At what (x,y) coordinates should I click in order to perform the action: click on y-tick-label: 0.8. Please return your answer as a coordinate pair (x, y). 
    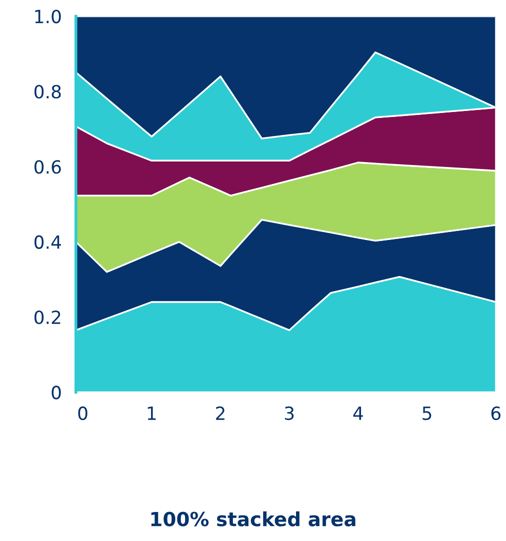
    Looking at the image, I should click on (47, 91).